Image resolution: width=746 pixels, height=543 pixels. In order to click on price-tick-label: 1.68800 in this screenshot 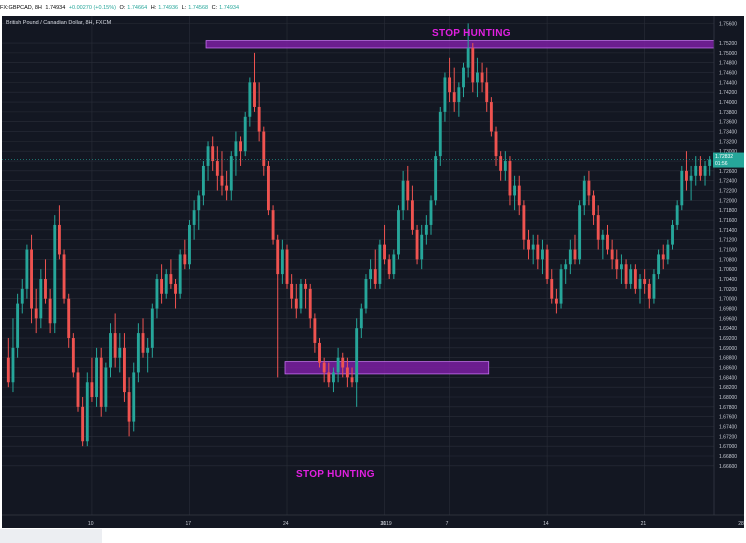, I will do `click(728, 359)`.